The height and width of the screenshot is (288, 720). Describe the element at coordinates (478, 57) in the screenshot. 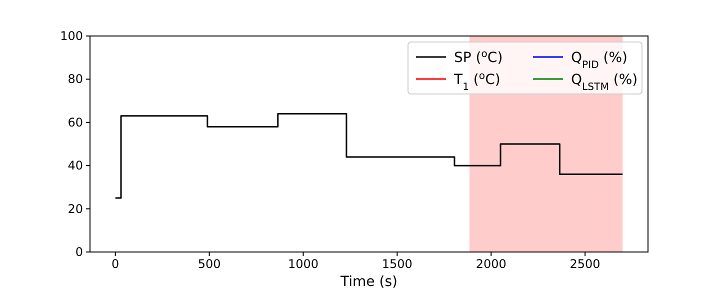

I see `legend-label: SP ($^{o}$C)` at that location.